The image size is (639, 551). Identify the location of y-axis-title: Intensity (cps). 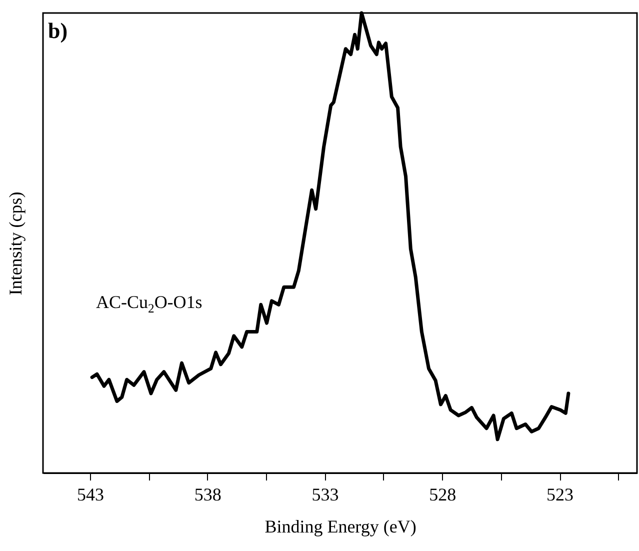
(16, 244).